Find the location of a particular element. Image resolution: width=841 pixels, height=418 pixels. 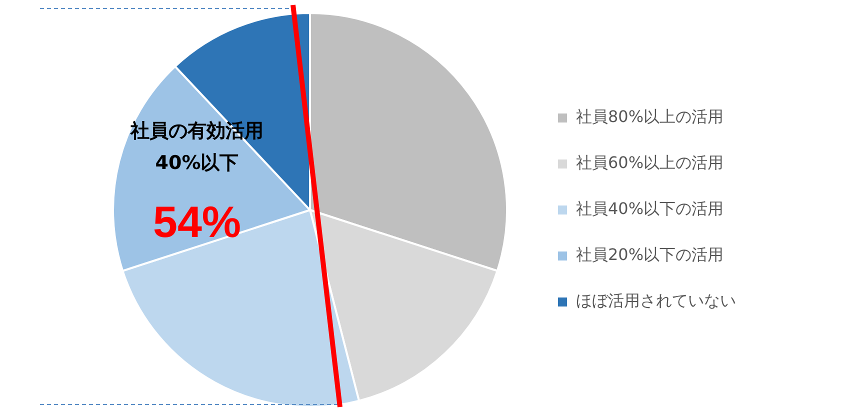

legend-label: 社員80%以上の活用 is located at coordinates (650, 116).